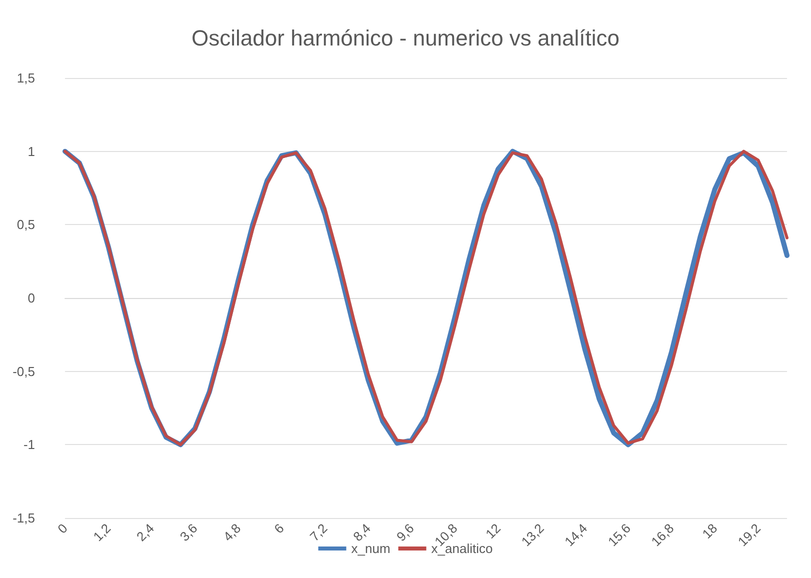 The width and height of the screenshot is (811, 578). What do you see at coordinates (25, 78) in the screenshot?
I see `y-tick-label: 1,5` at bounding box center [25, 78].